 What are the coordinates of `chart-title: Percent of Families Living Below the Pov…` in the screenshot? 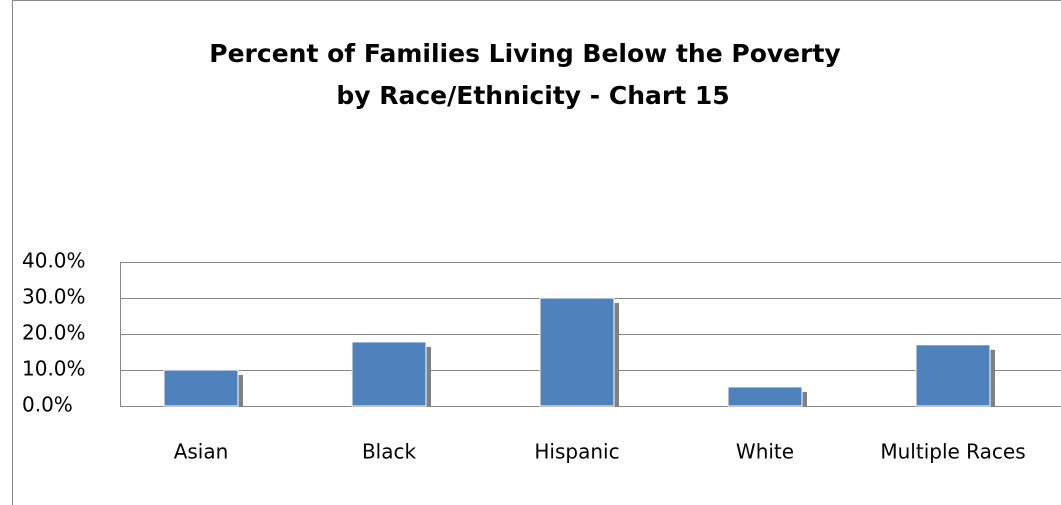 It's located at (524, 53).